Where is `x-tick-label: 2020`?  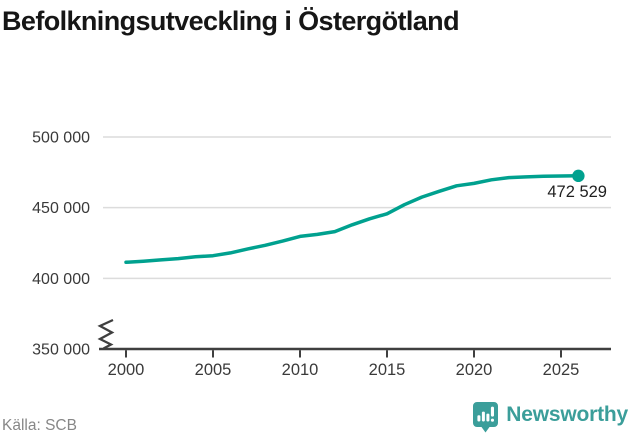
x-tick-label: 2020 is located at coordinates (474, 370).